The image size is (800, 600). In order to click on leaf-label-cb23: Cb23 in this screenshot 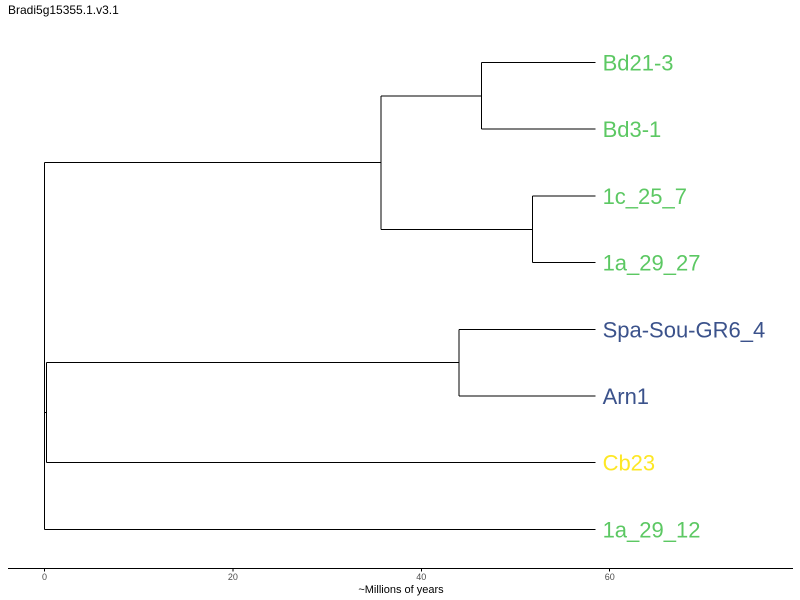, I will do `click(629, 463)`.